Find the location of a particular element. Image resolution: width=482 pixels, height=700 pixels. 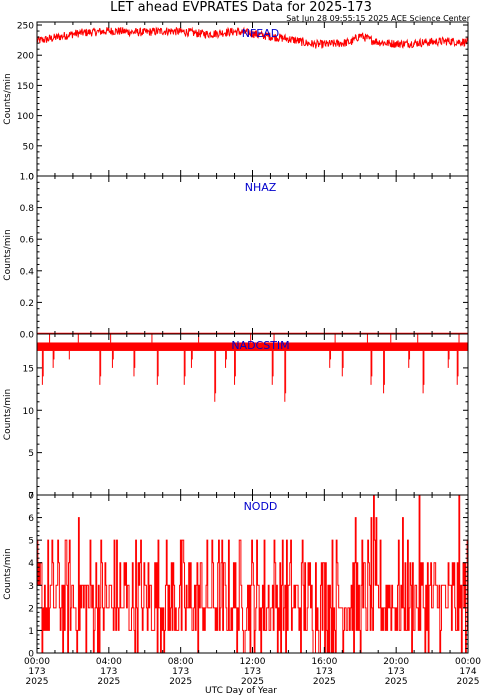

y-tick-label: 200 is located at coordinates (25, 57).